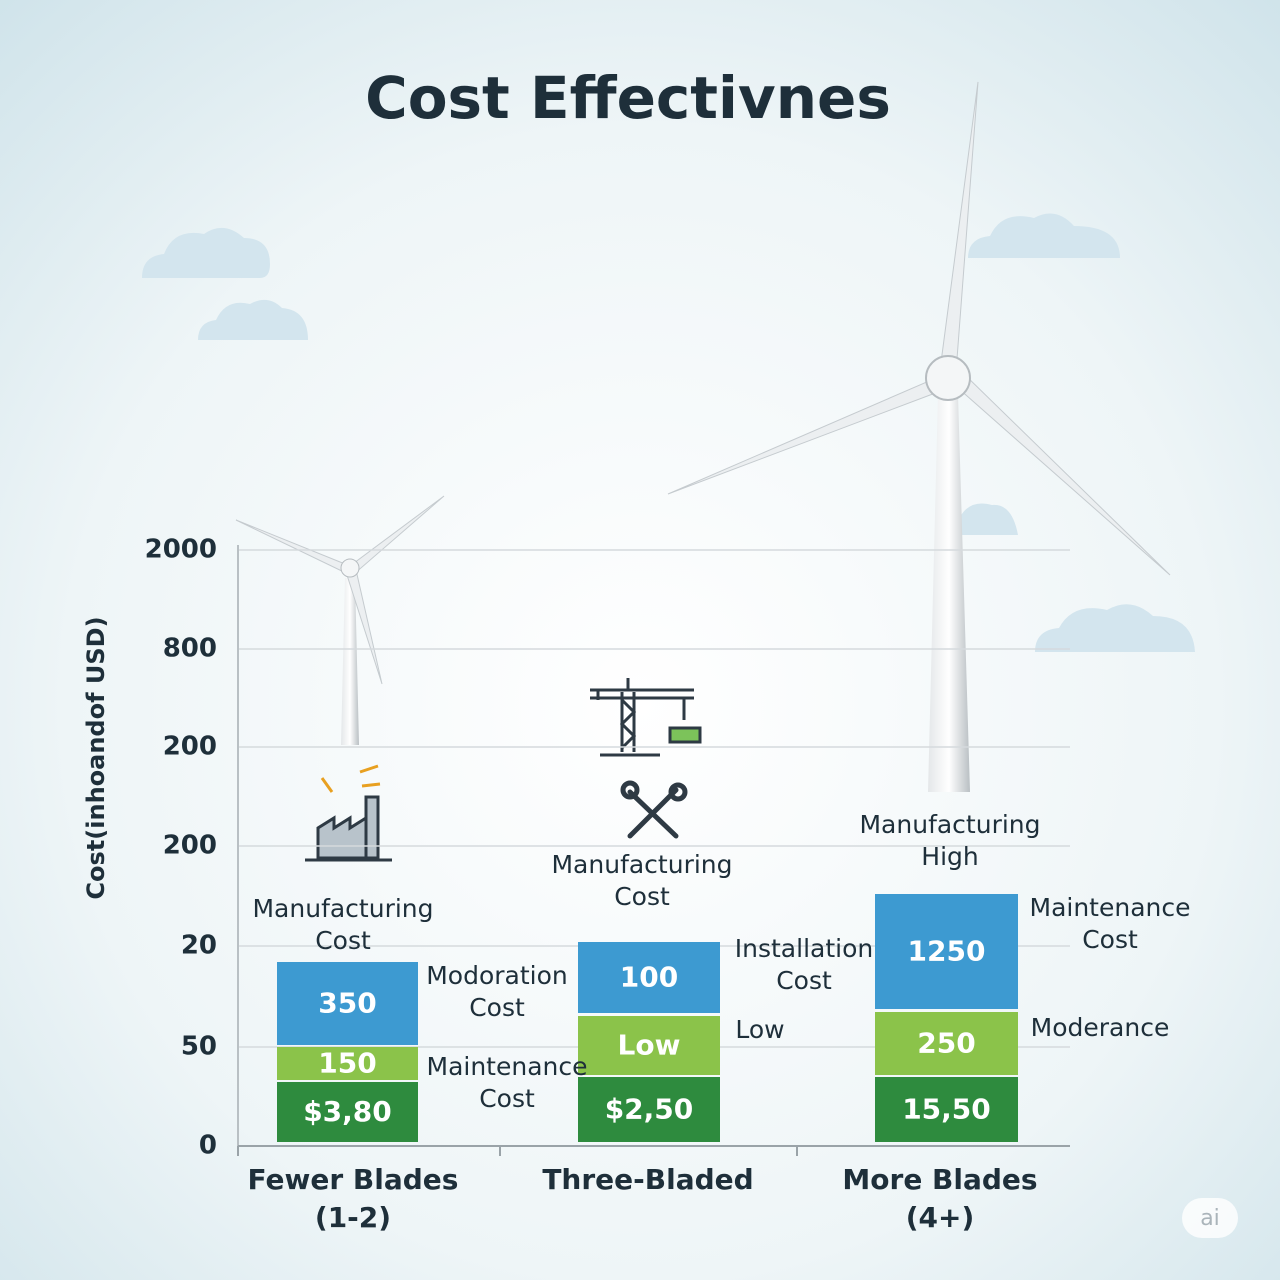 This screenshot has width=1280, height=1280. I want to click on crane-icon, so click(646, 717).